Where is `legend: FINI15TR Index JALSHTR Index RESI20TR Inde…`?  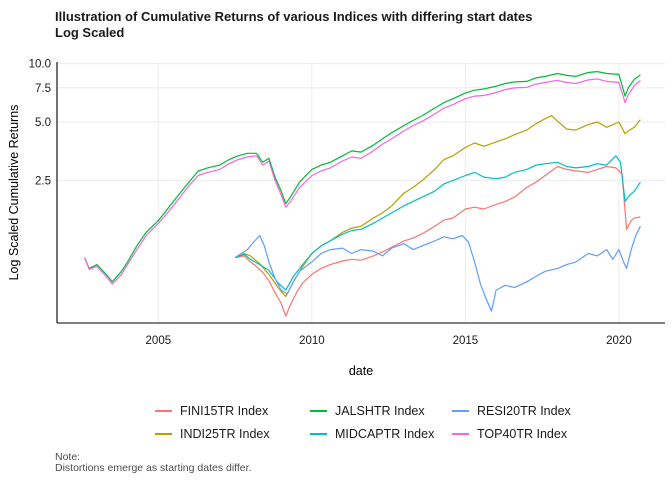
legend: FINI15TR Index JALSHTR Index RESI20TR Inde… is located at coordinates (375, 422).